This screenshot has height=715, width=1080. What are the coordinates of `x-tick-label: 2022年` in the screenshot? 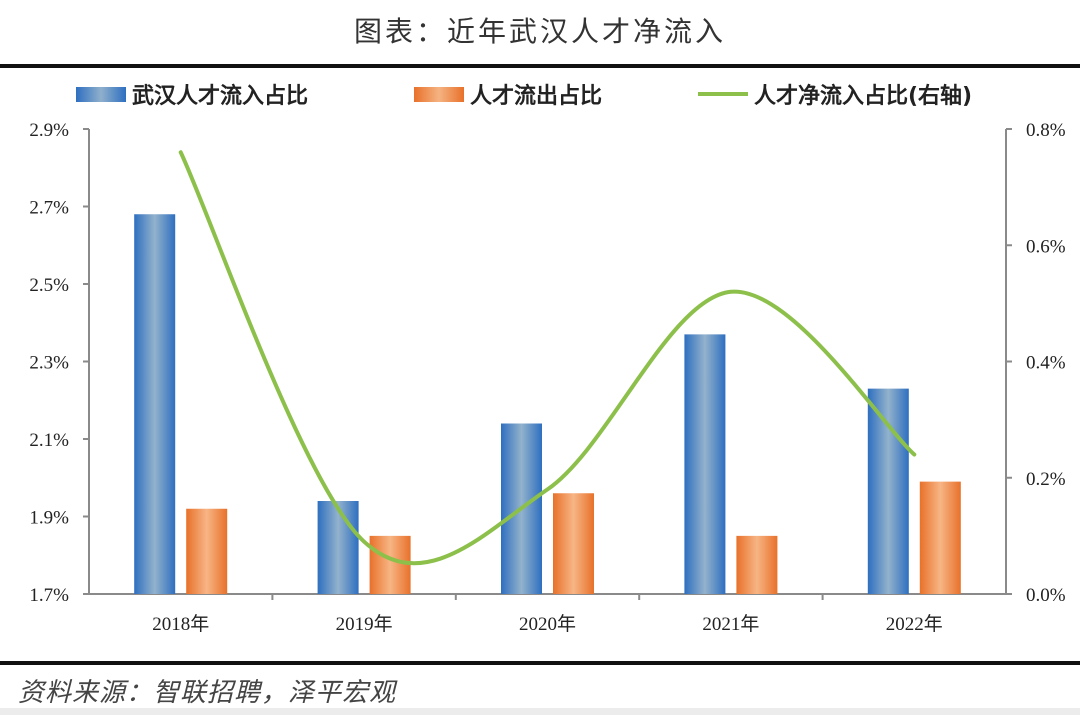 It's located at (914, 624).